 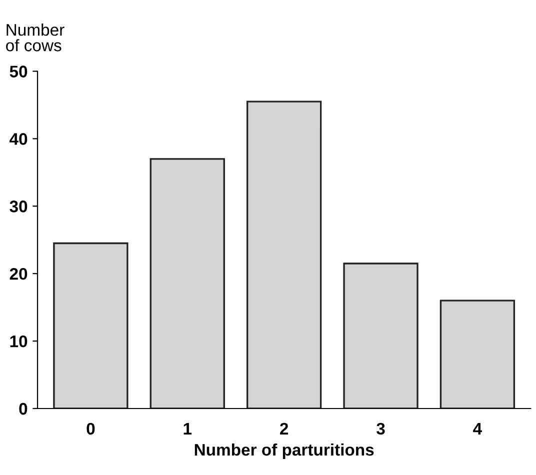 I want to click on y-tick-label: 20, so click(x=19, y=274).